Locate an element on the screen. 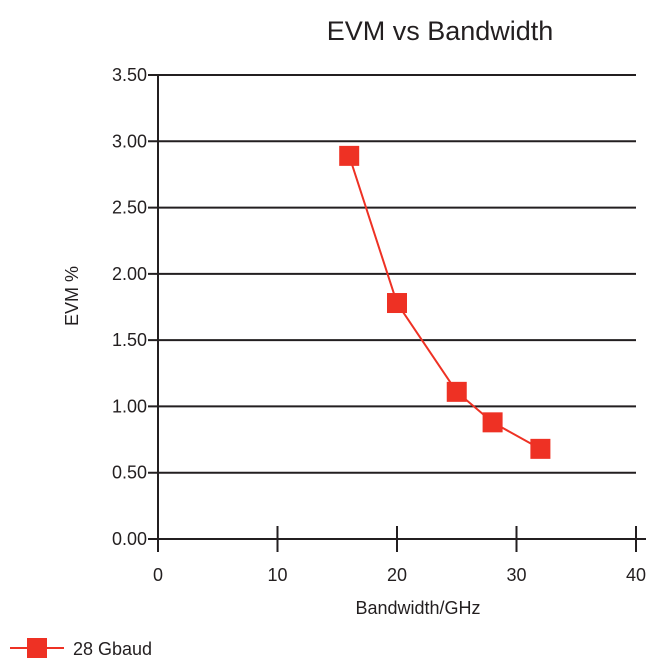 This screenshot has width=652, height=662. x-tick-label: 40 is located at coordinates (636, 575).